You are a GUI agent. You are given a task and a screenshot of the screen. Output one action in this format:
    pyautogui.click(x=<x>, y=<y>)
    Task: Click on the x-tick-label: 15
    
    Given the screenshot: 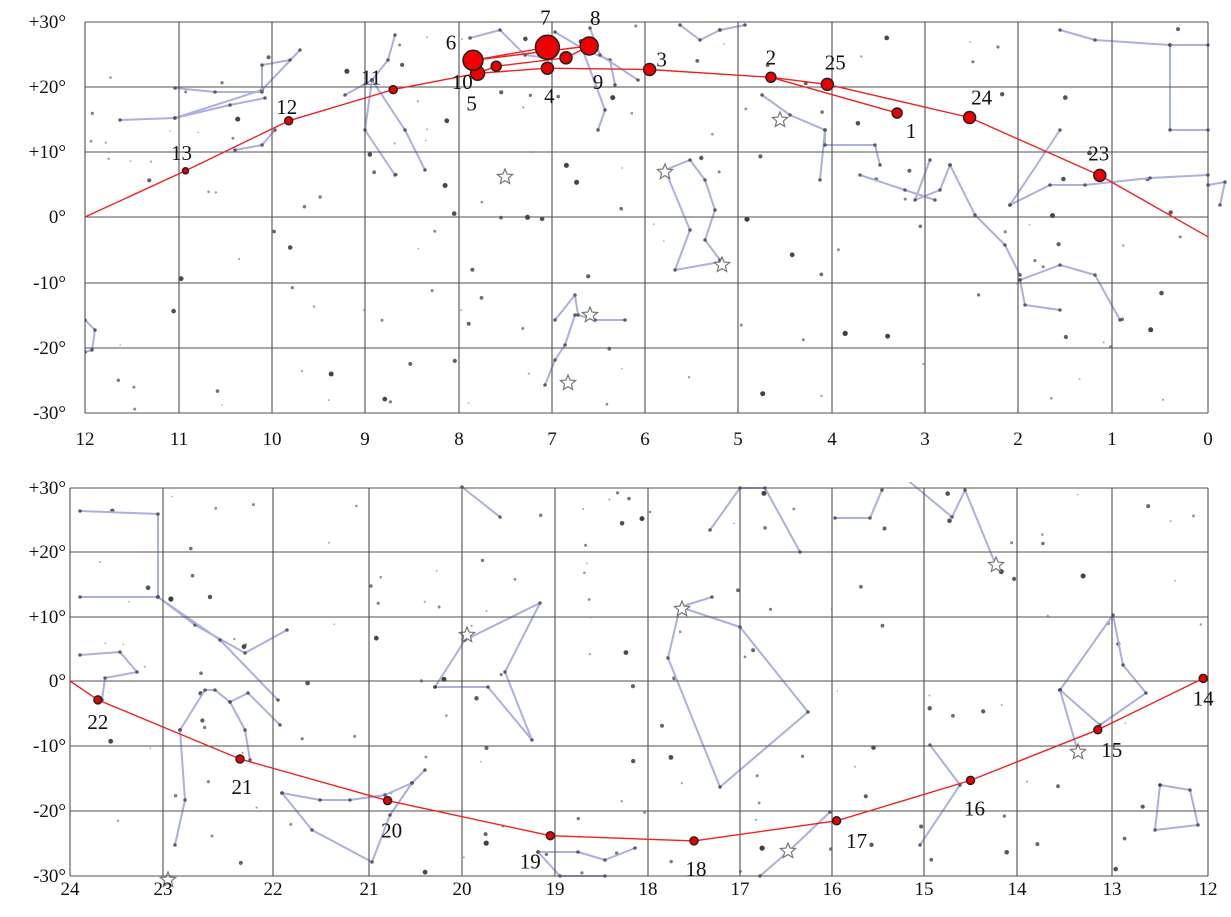 What is the action you would take?
    pyautogui.click(x=924, y=889)
    